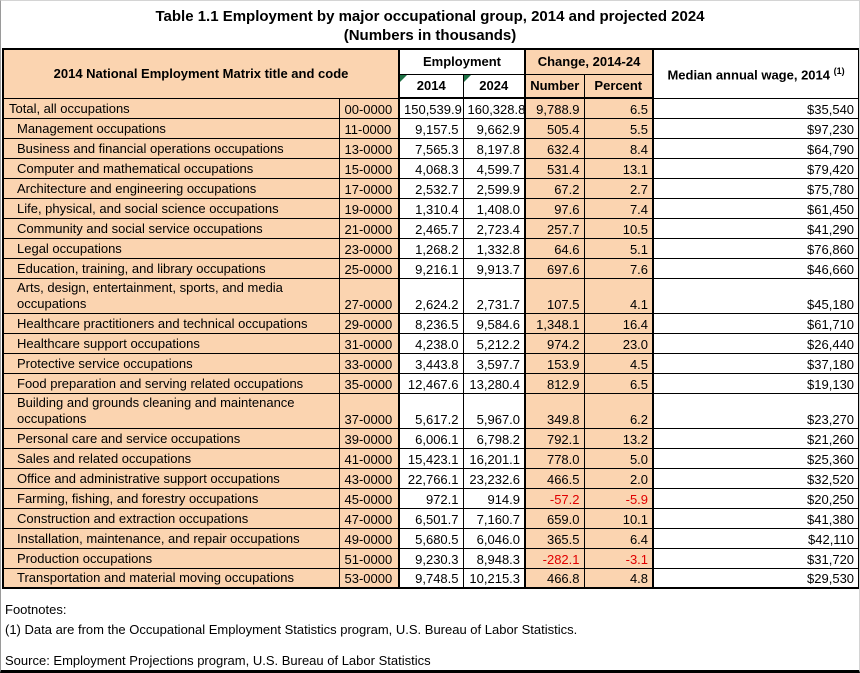 Image resolution: width=860 pixels, height=673 pixels. I want to click on cell-occupation-title: Community and social service occupations, so click(171, 228).